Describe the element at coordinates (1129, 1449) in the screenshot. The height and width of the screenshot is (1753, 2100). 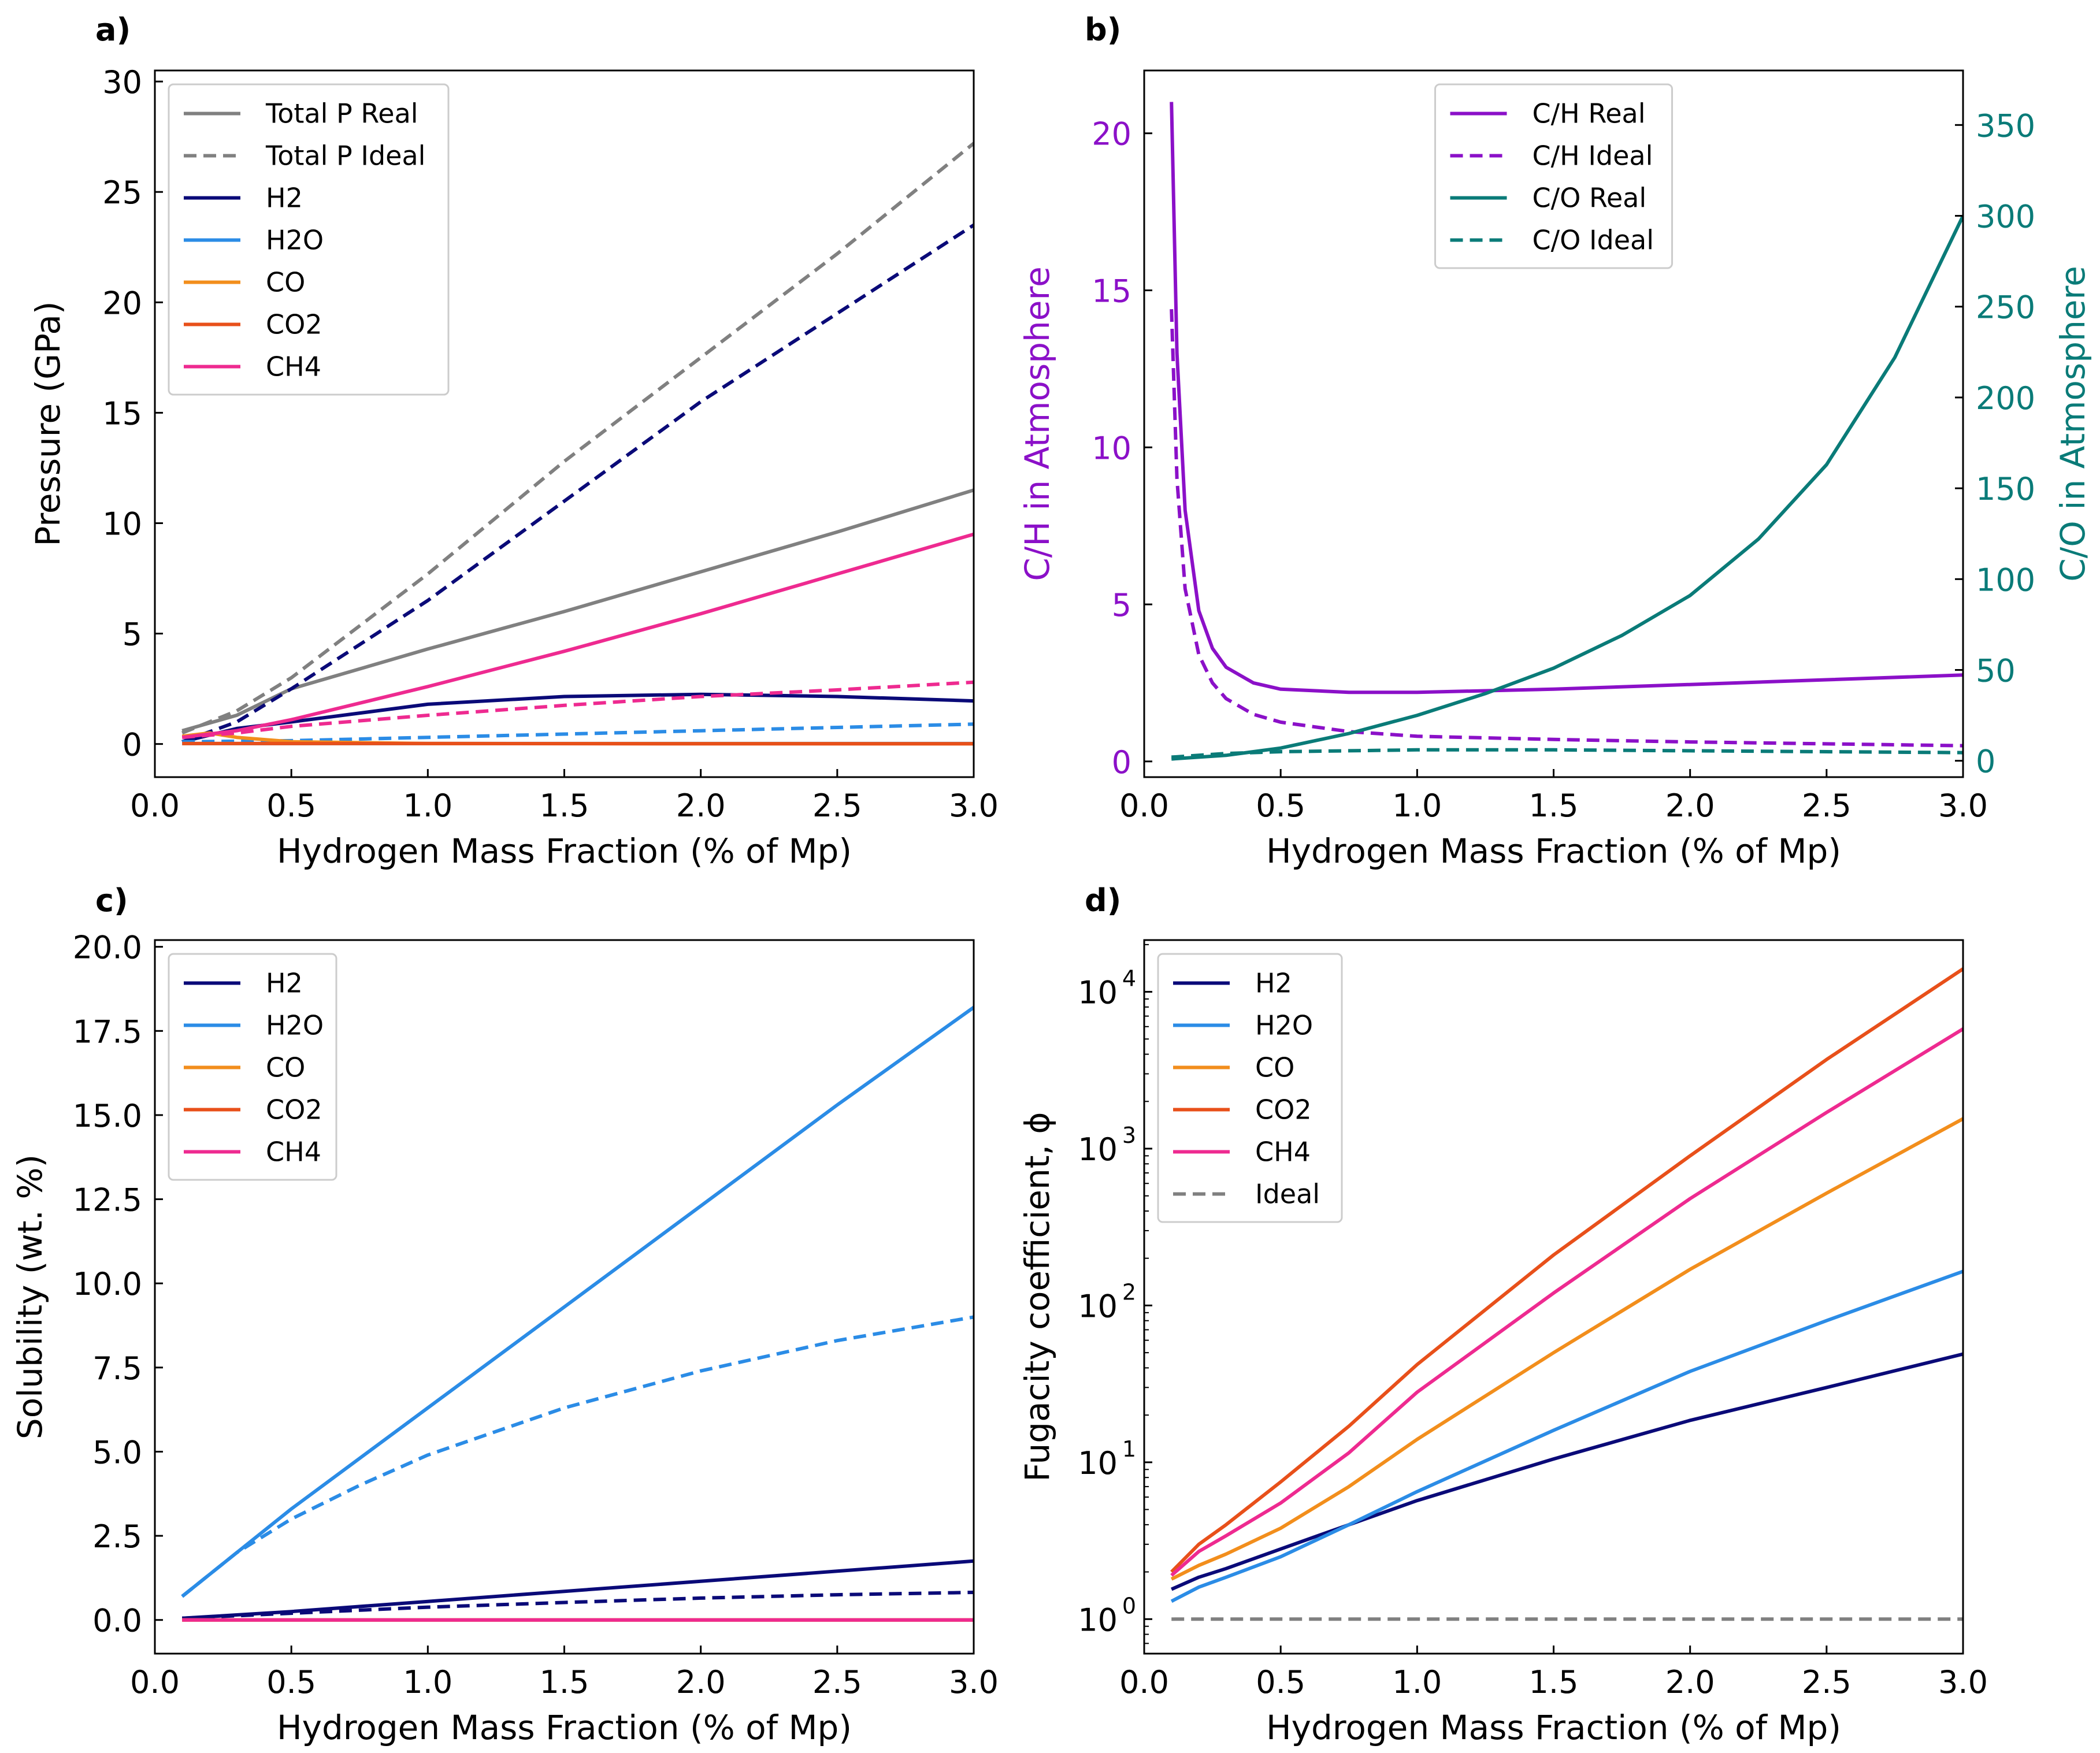
I see `y-tick-exponent: 1` at that location.